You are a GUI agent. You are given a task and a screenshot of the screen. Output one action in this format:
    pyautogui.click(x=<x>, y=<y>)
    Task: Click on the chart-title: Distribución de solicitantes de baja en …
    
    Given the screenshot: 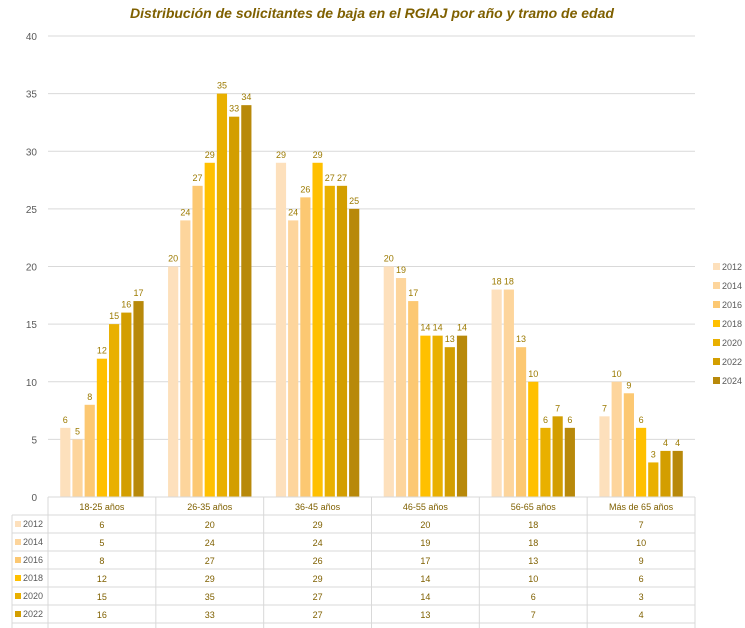 What is the action you would take?
    pyautogui.click(x=372, y=13)
    